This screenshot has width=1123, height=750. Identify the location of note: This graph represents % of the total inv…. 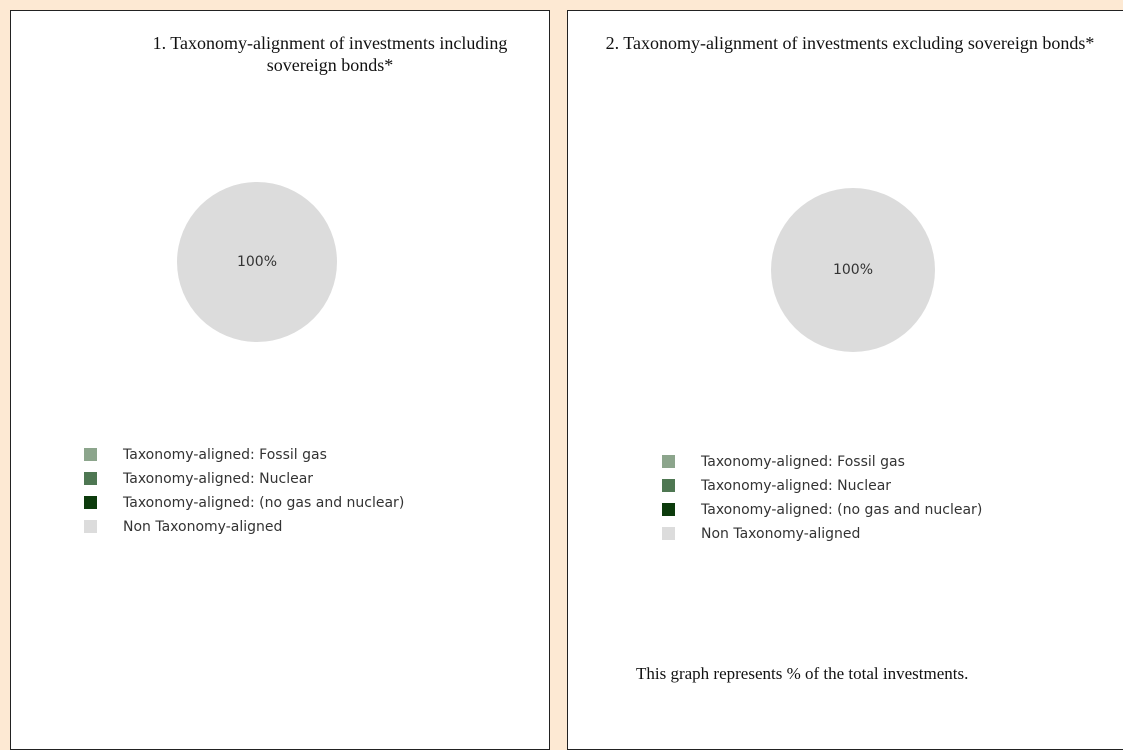
(802, 673).